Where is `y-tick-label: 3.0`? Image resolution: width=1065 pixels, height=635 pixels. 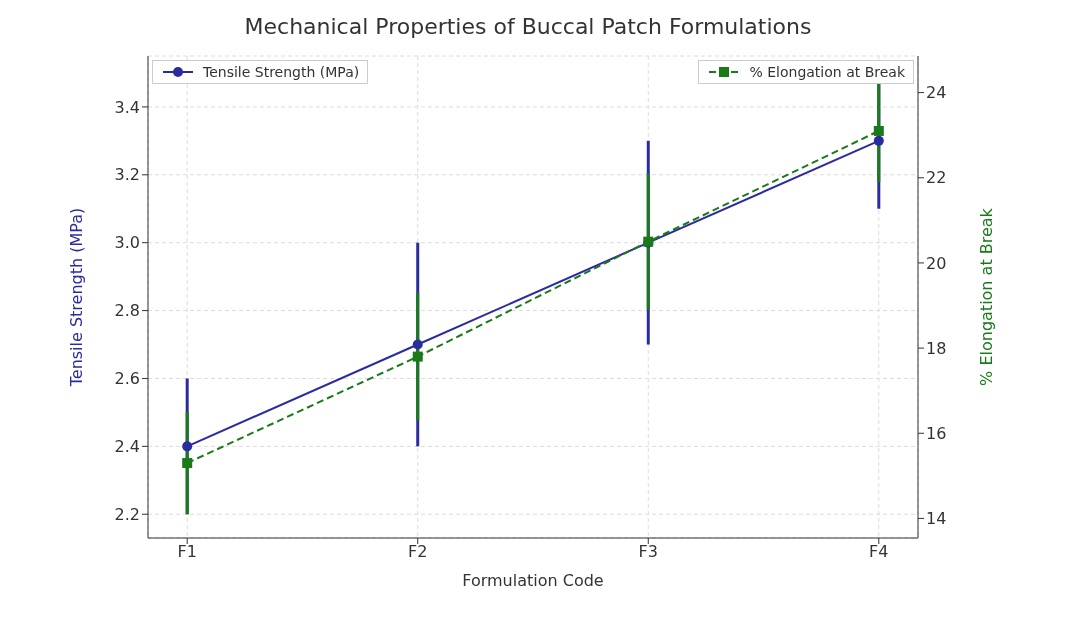
y-tick-label: 3.0 is located at coordinates (127, 243).